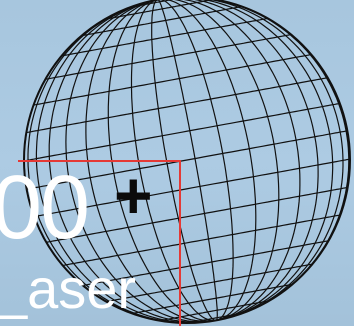  Describe the element at coordinates (133, 195) in the screenshot. I see `plus-sign: +` at that location.